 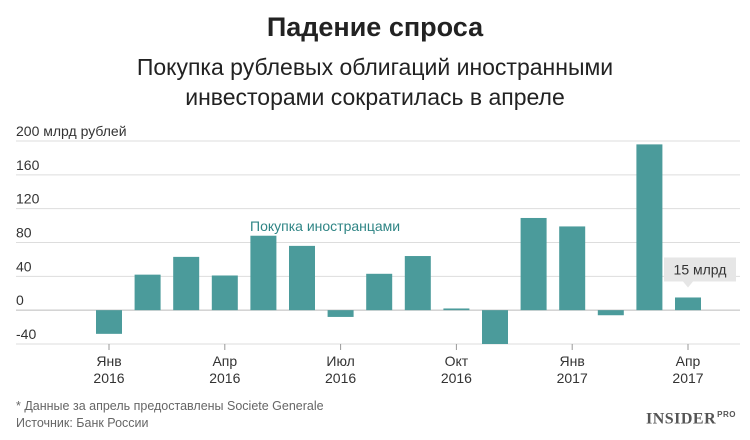 I want to click on annotation-label: 15 млрд, so click(x=700, y=269).